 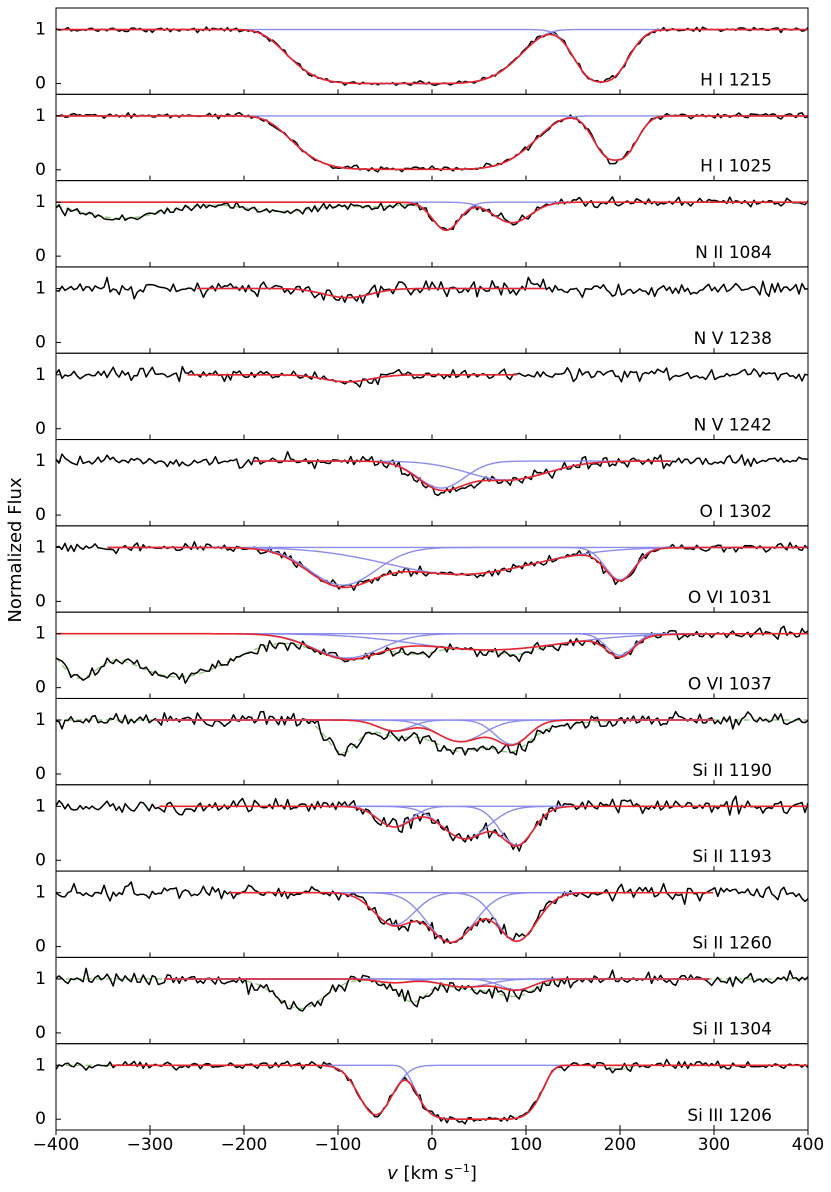 I want to click on spectrum-panel: 0 1 Si III 1206, so click(x=422, y=1087).